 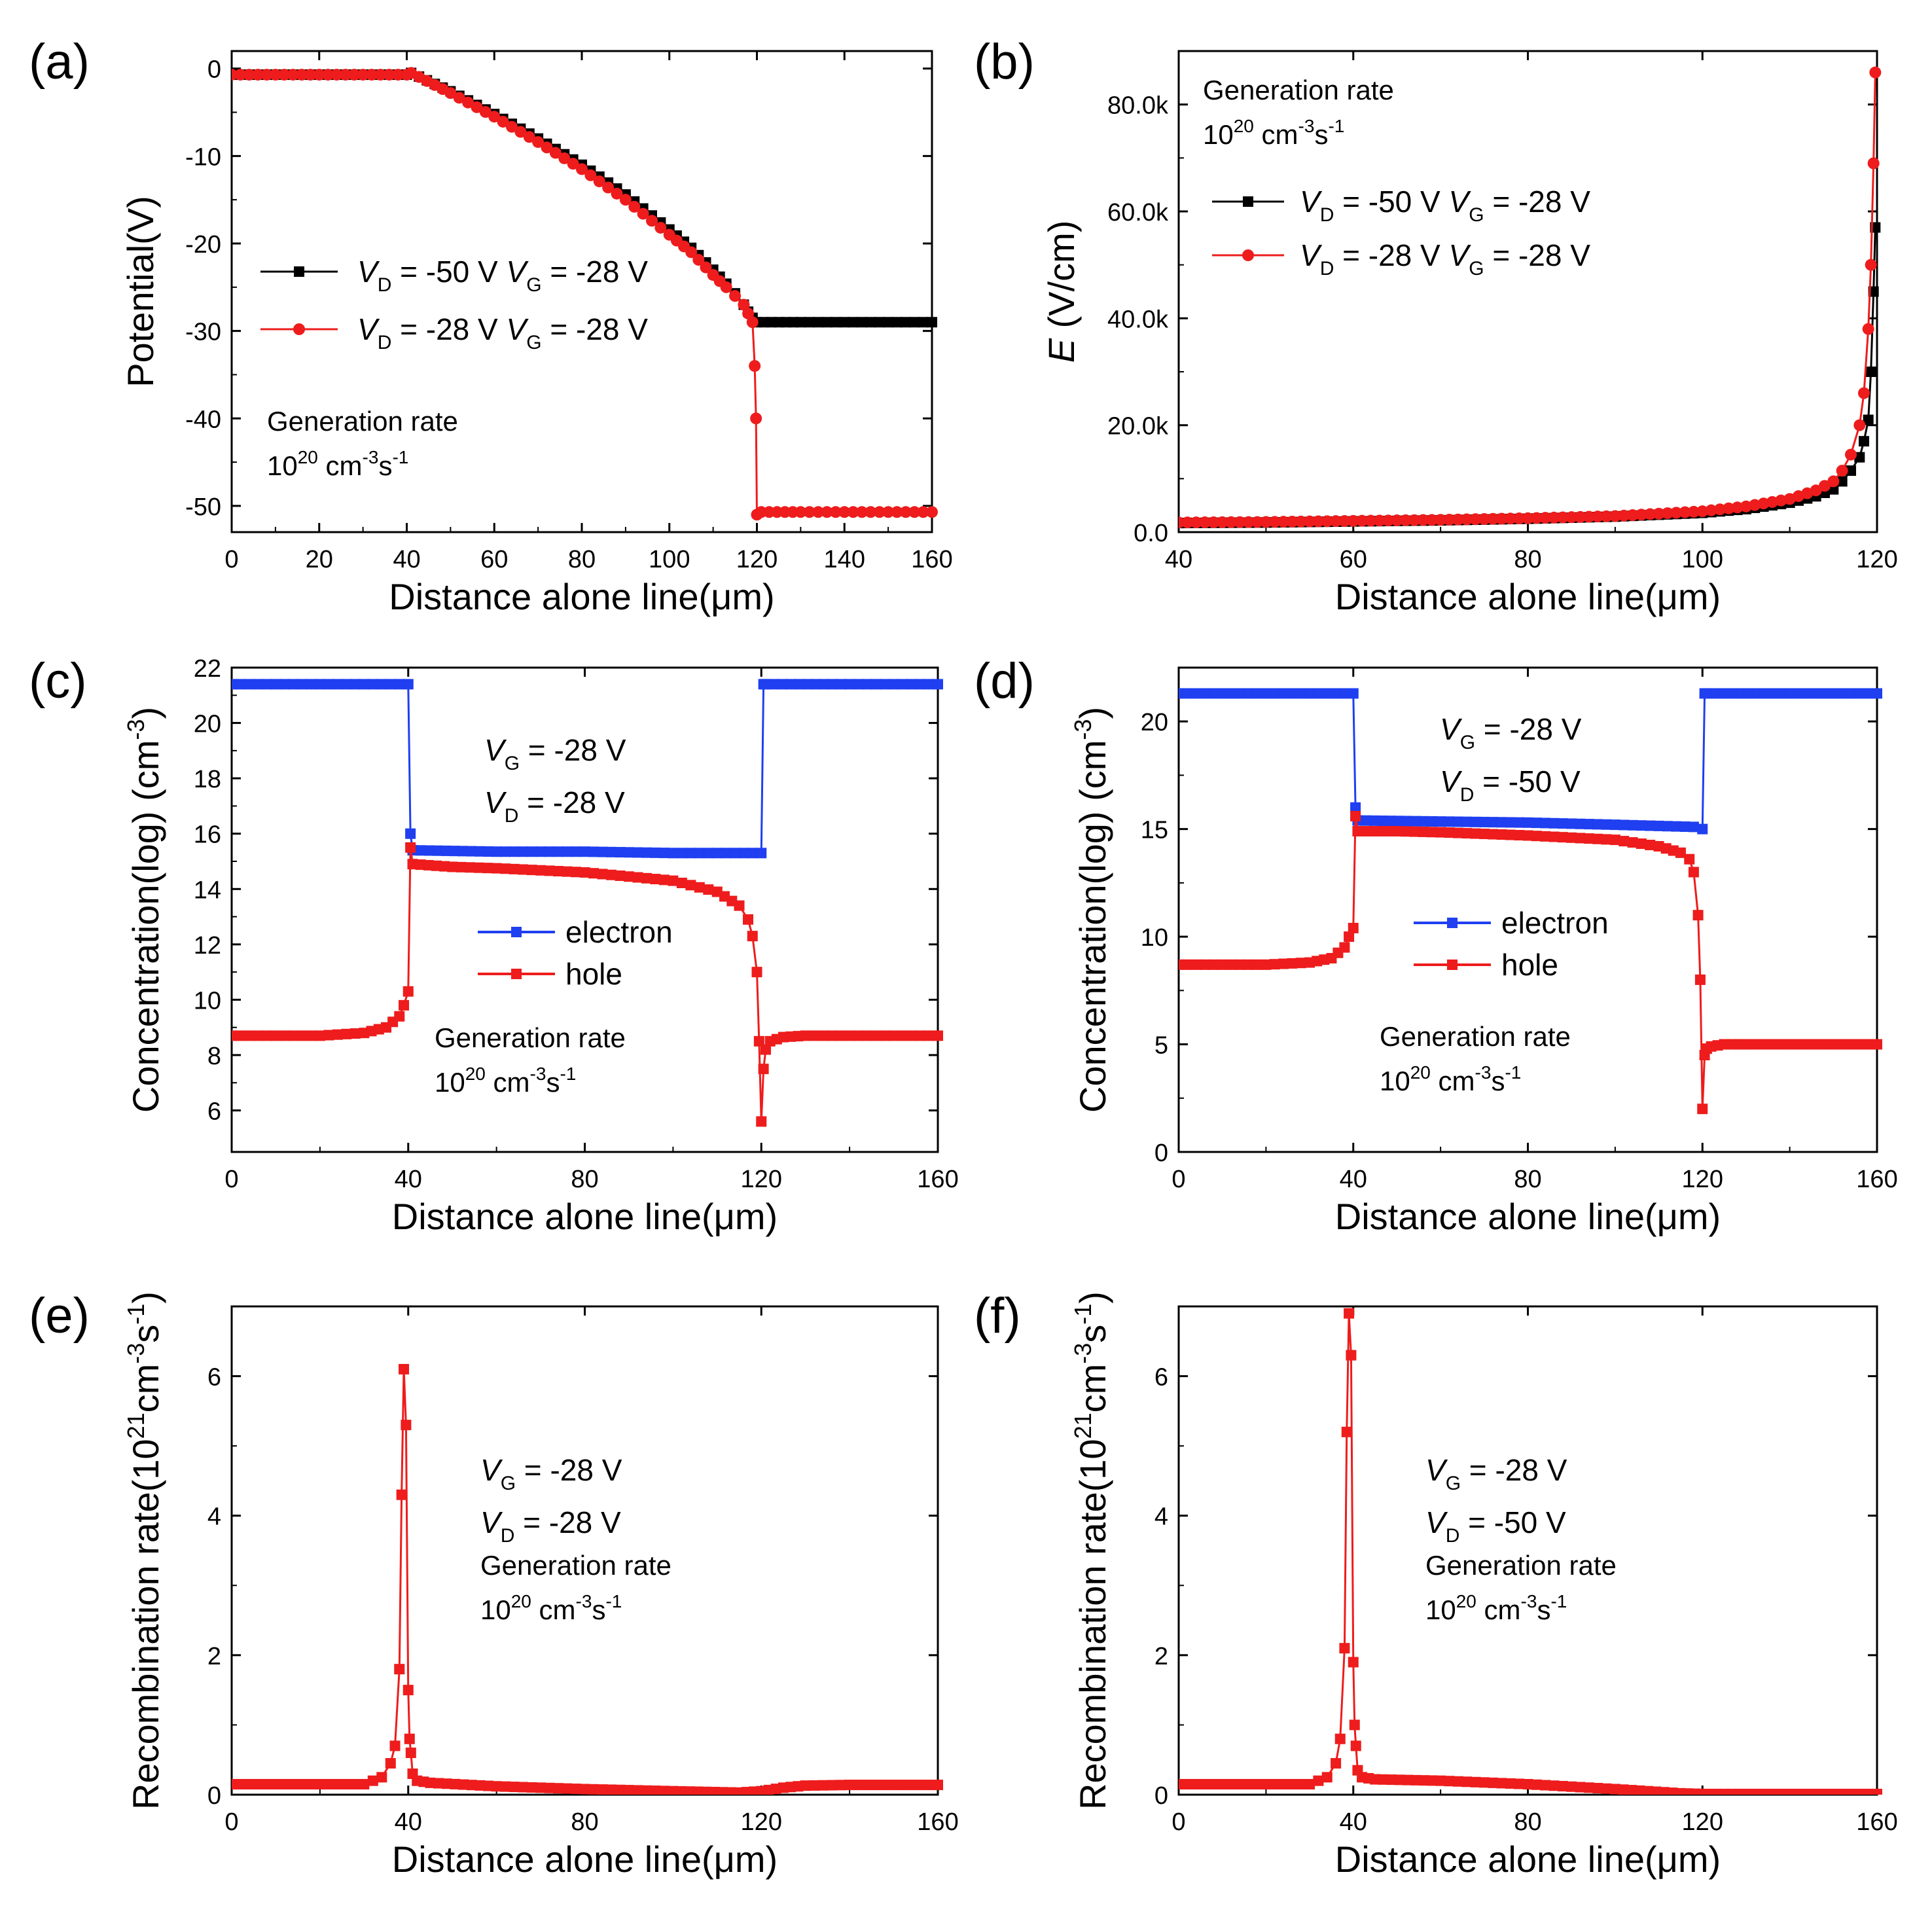 What do you see at coordinates (505, 1081) in the screenshot?
I see `generation-rate-value: 1020 cm-3s-1` at bounding box center [505, 1081].